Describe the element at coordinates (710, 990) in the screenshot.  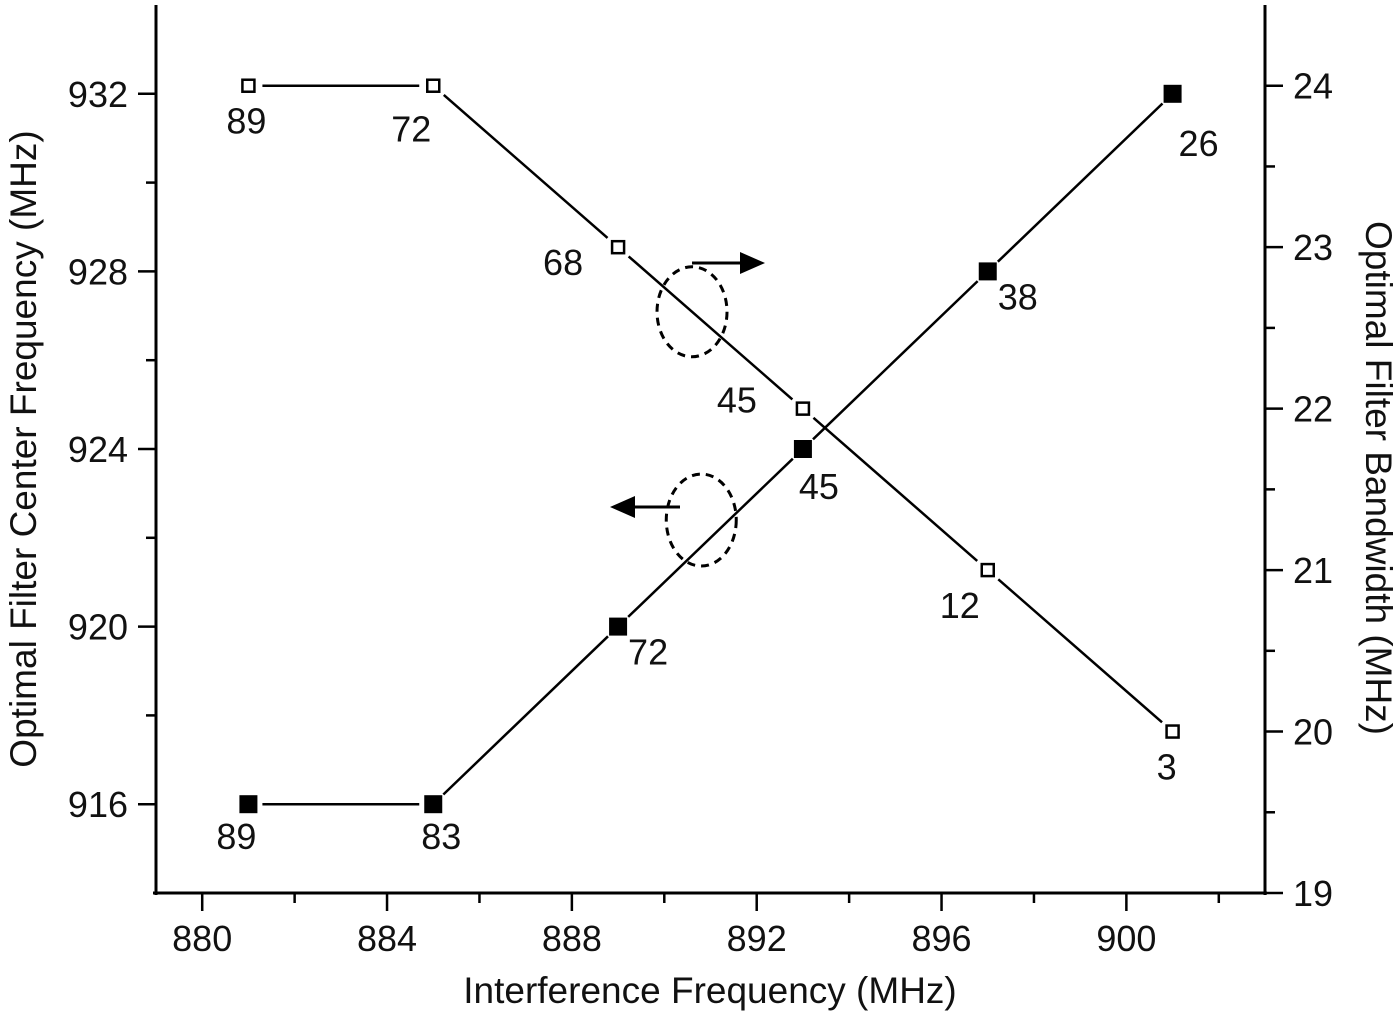
I see `x-axis-title: Interference Frequency (MHz)` at that location.